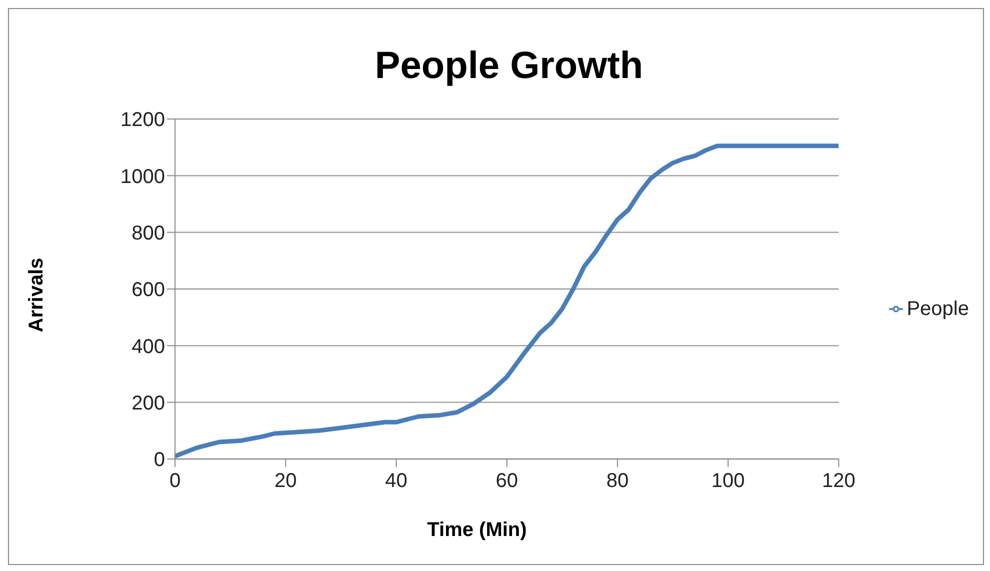  What do you see at coordinates (509, 66) in the screenshot?
I see `chart-title: People Growth` at bounding box center [509, 66].